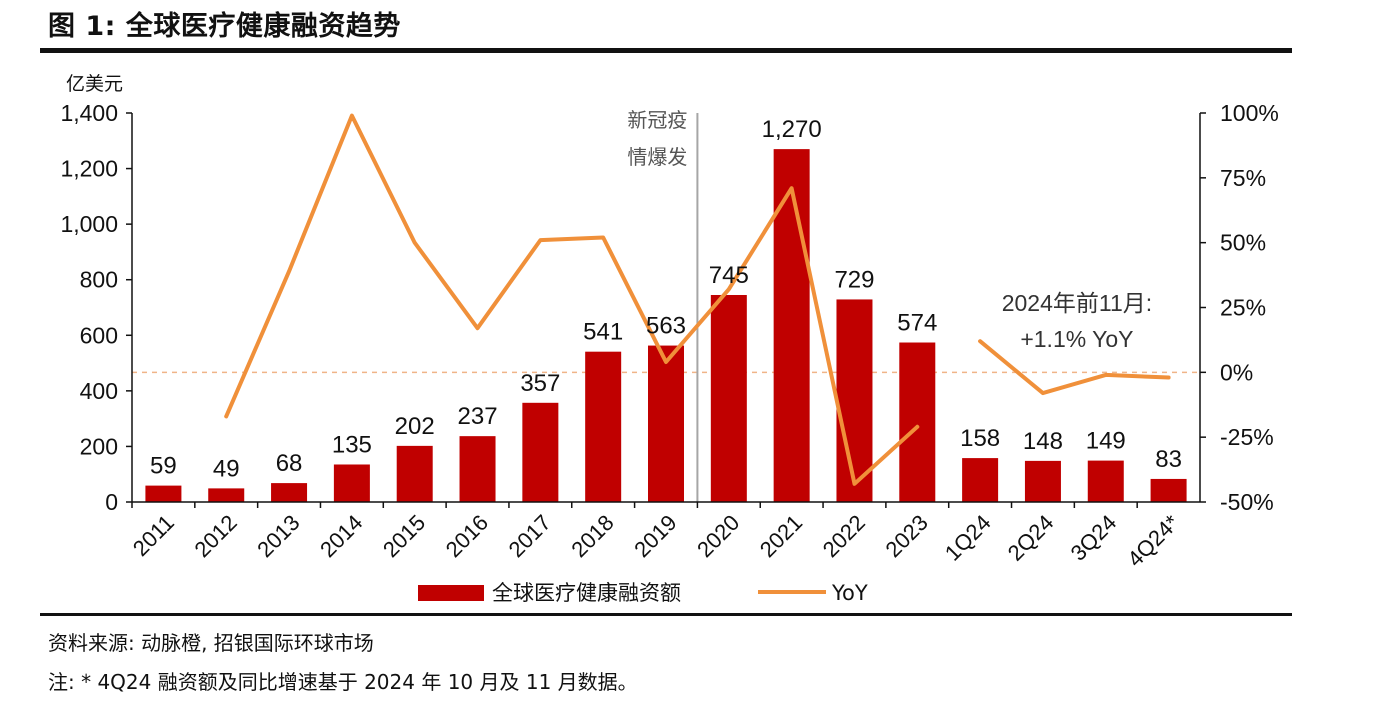 The height and width of the screenshot is (708, 1391). I want to click on bar-label-2012: 49, so click(226, 468).